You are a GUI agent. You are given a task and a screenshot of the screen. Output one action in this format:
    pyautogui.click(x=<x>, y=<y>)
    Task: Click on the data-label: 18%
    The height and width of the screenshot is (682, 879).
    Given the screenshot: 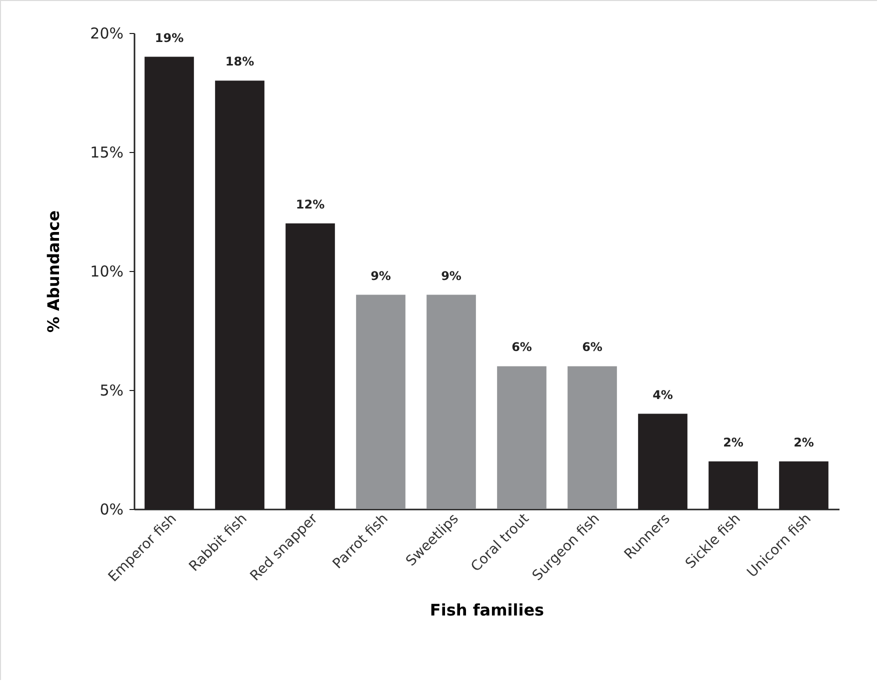 What is the action you would take?
    pyautogui.click(x=239, y=61)
    